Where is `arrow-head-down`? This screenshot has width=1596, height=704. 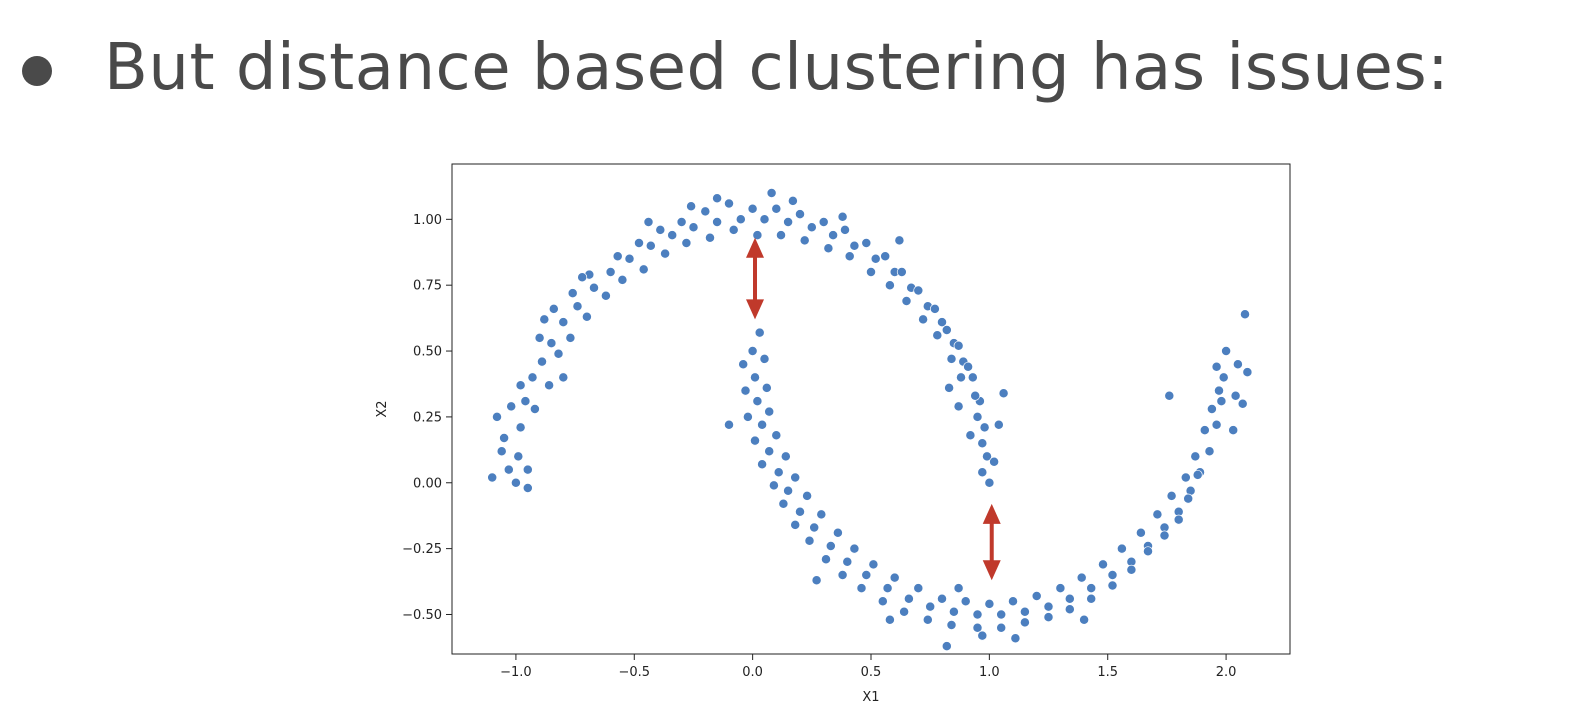 arrow-head-down is located at coordinates (991, 570).